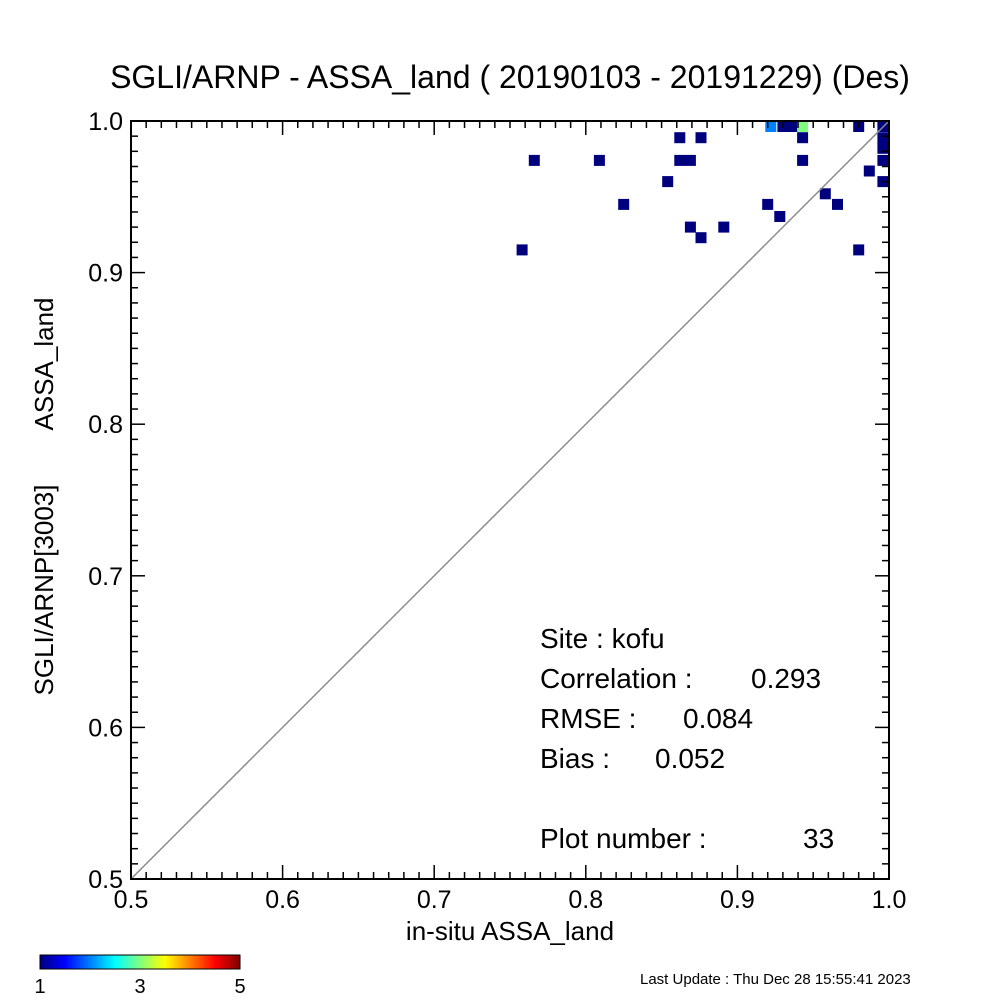 This screenshot has height=1000, width=1000. What do you see at coordinates (105, 122) in the screenshot?
I see `y-tick-label: 1.0` at bounding box center [105, 122].